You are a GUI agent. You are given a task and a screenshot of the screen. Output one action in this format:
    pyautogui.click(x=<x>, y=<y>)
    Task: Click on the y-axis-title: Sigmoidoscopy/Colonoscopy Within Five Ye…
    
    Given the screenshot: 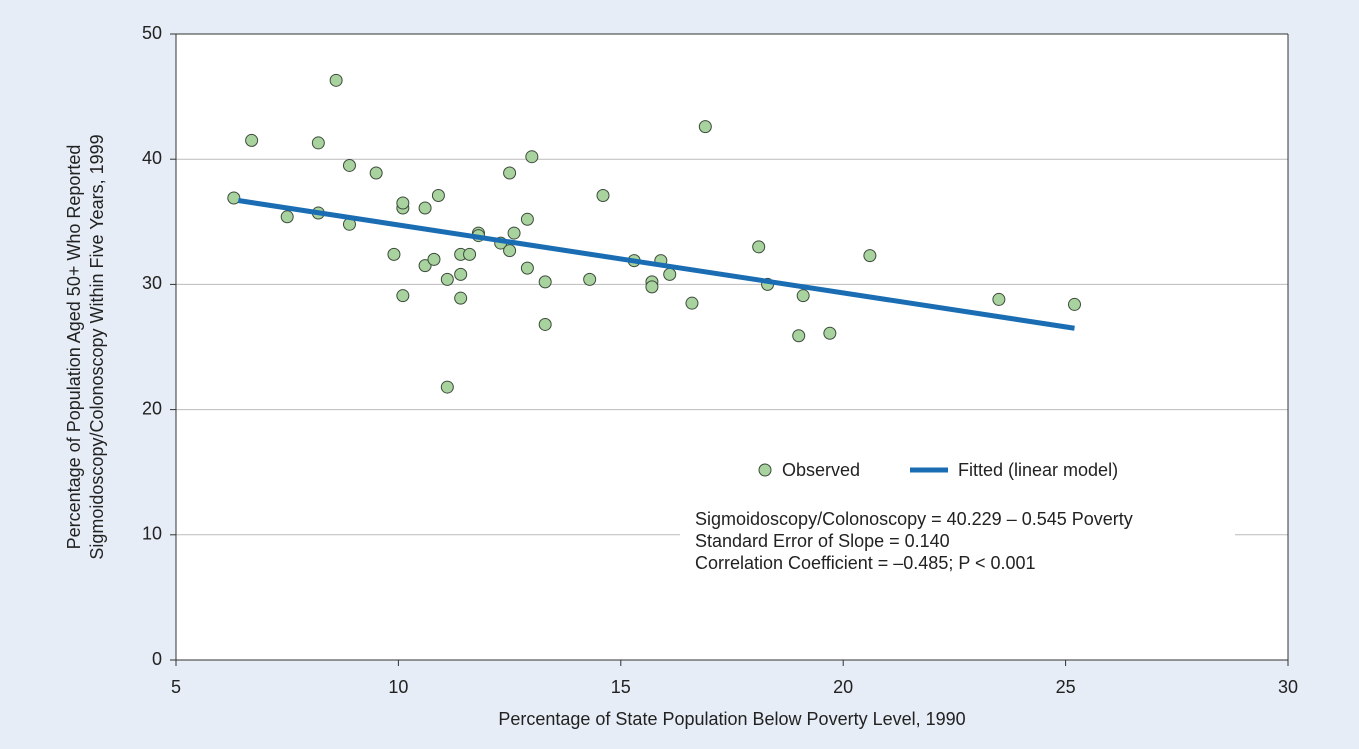 What is the action you would take?
    pyautogui.click(x=97, y=346)
    